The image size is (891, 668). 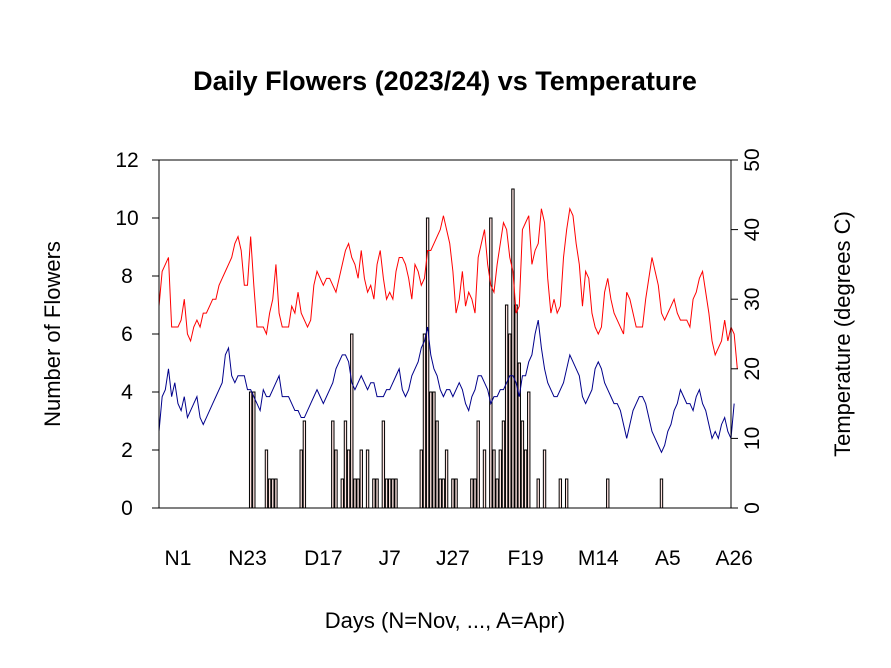 I want to click on left-tick-label: 6, so click(x=127, y=334).